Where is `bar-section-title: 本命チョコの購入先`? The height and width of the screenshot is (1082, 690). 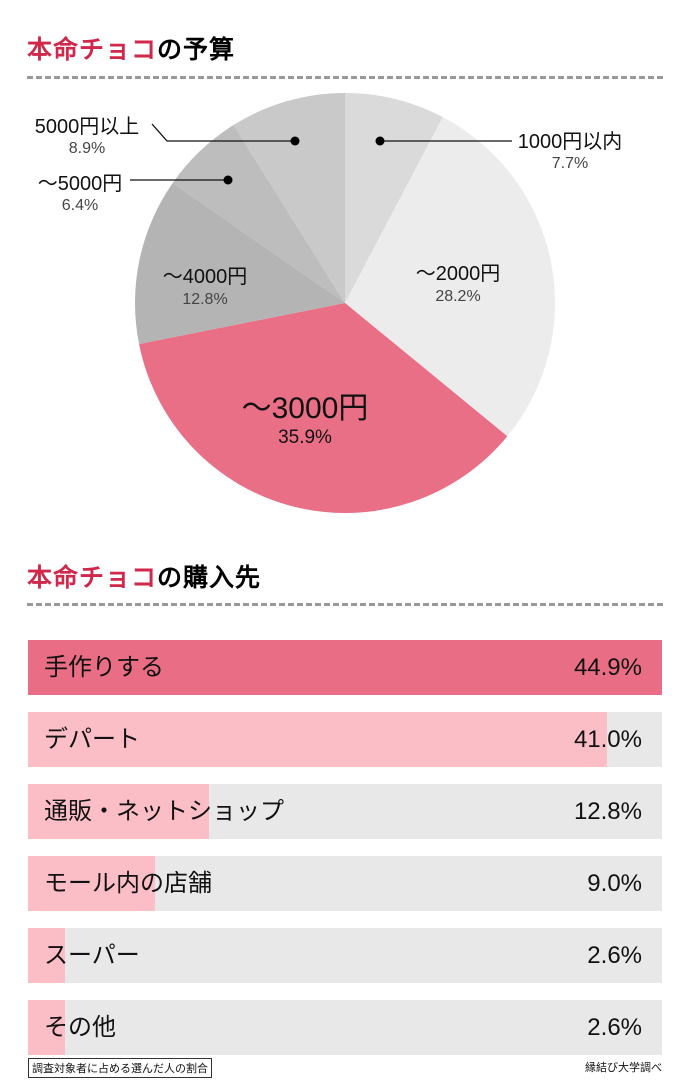
bar-section-title: 本命チョコの購入先 is located at coordinates (144, 576).